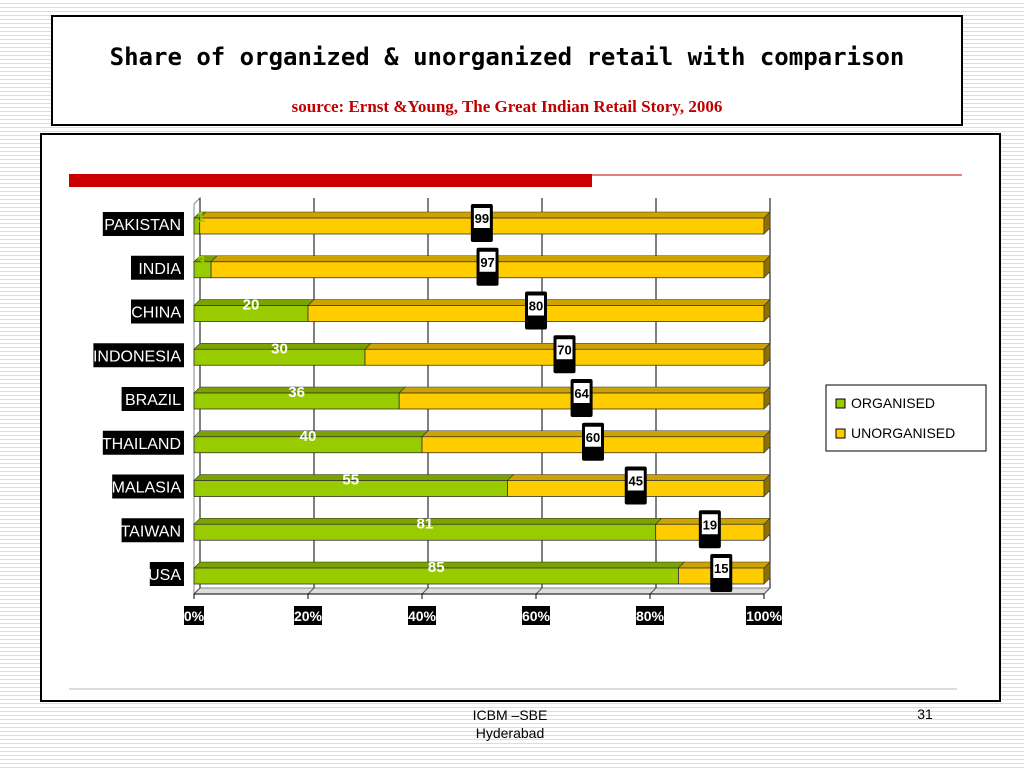  Describe the element at coordinates (436, 567) in the screenshot. I see `data-label-organised: 85` at that location.